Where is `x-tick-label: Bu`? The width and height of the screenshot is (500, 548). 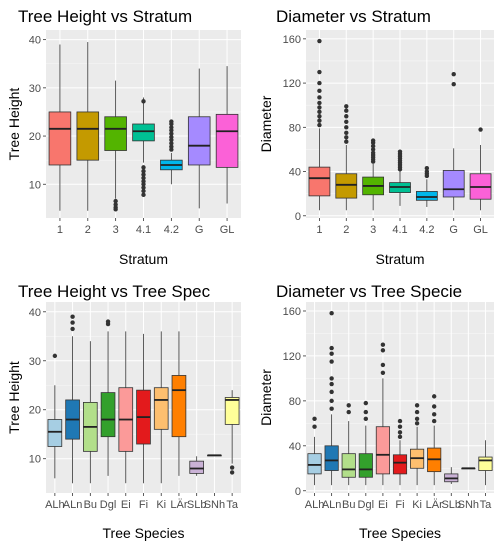 x-tick-label: Bu is located at coordinates (90, 505).